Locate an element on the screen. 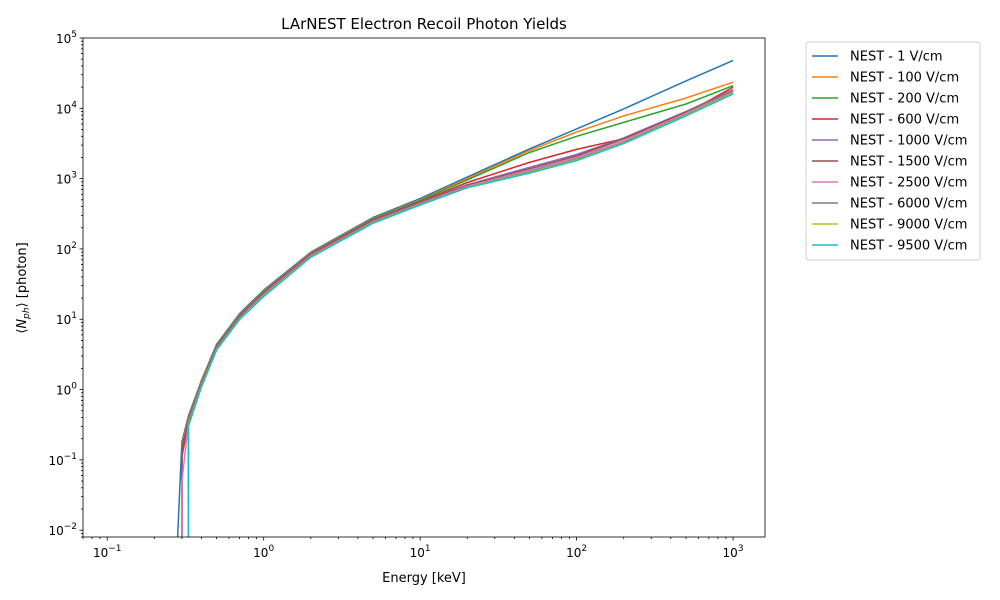 This screenshot has width=1000, height=600. y-tick-label: 10³ is located at coordinates (66, 179).